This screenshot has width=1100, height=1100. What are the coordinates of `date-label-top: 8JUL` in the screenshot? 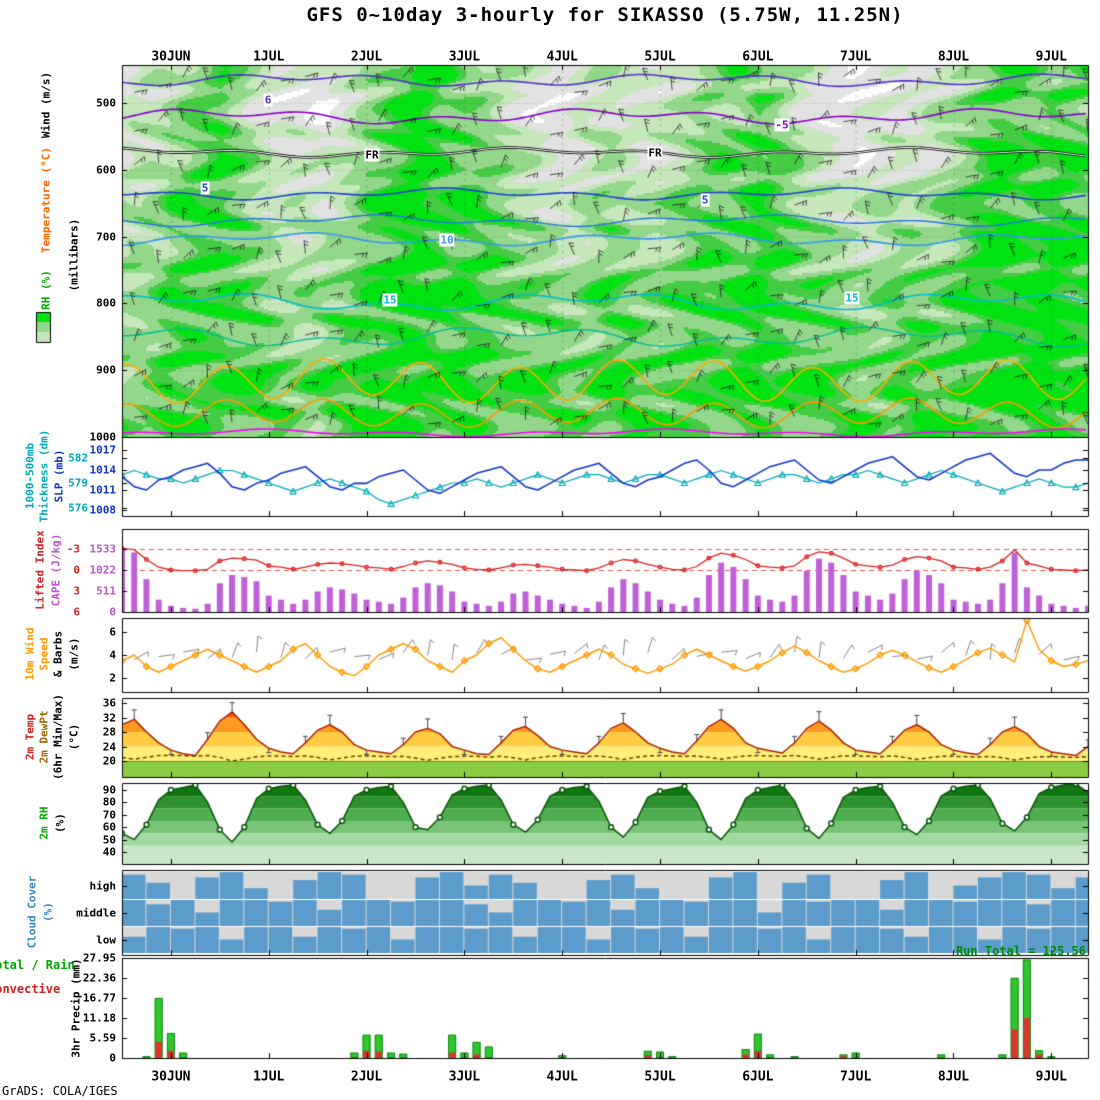 It's located at (953, 57).